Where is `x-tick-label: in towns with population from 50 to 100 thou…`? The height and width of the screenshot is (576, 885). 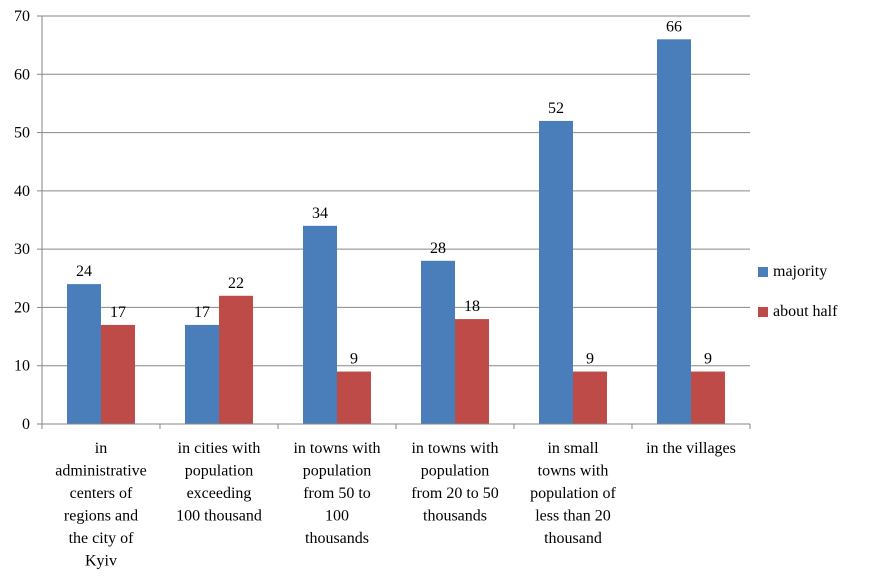
x-tick-label: in towns with population from 50 to 100 thou… is located at coordinates (336, 493).